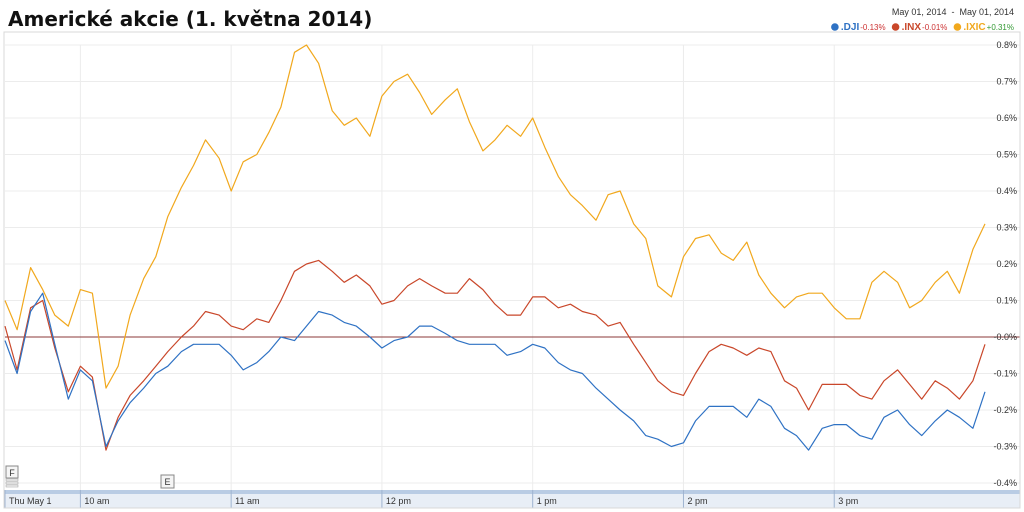 The height and width of the screenshot is (512, 1024). I want to click on chart-title: Americké akcie (1. května 2014), so click(190, 19).